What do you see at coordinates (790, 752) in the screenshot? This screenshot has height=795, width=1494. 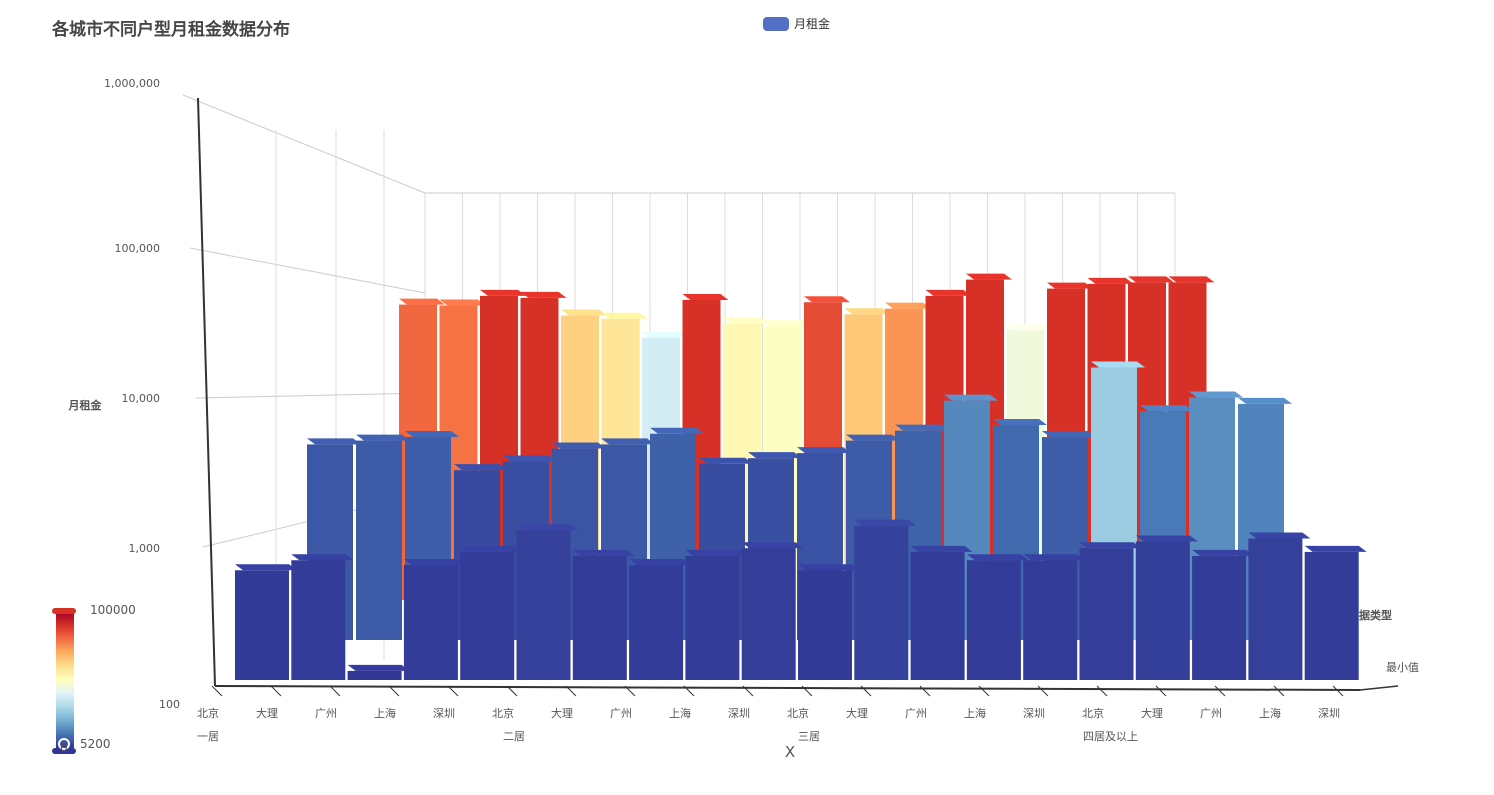 I see `x-axis-name: X` at bounding box center [790, 752].